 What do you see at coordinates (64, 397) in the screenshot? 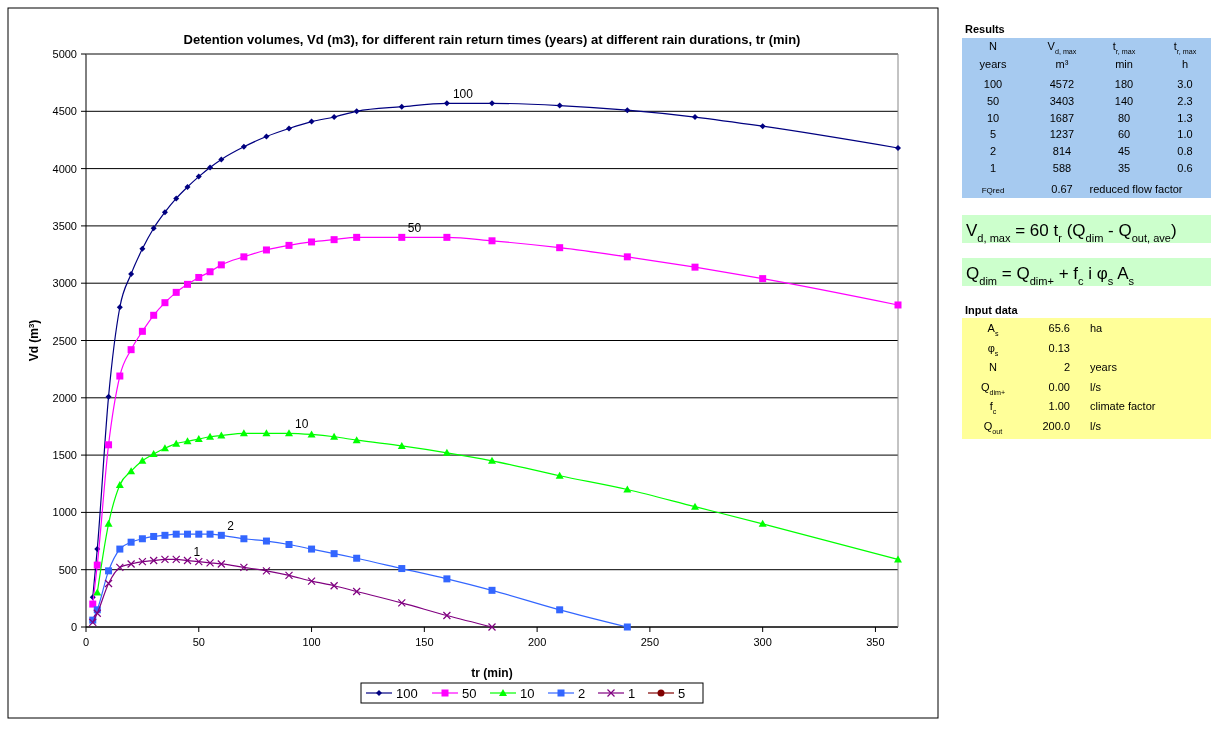
I see `y-tick-label: 2000` at bounding box center [64, 397].